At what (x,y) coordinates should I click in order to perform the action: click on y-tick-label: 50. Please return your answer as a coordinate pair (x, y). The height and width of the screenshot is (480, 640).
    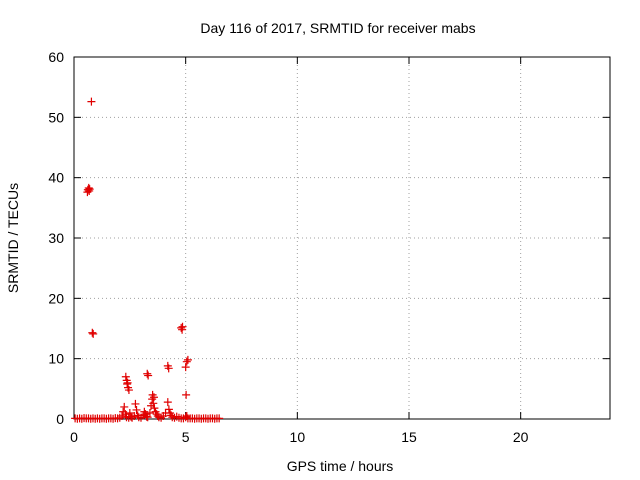
    Looking at the image, I should click on (56, 117).